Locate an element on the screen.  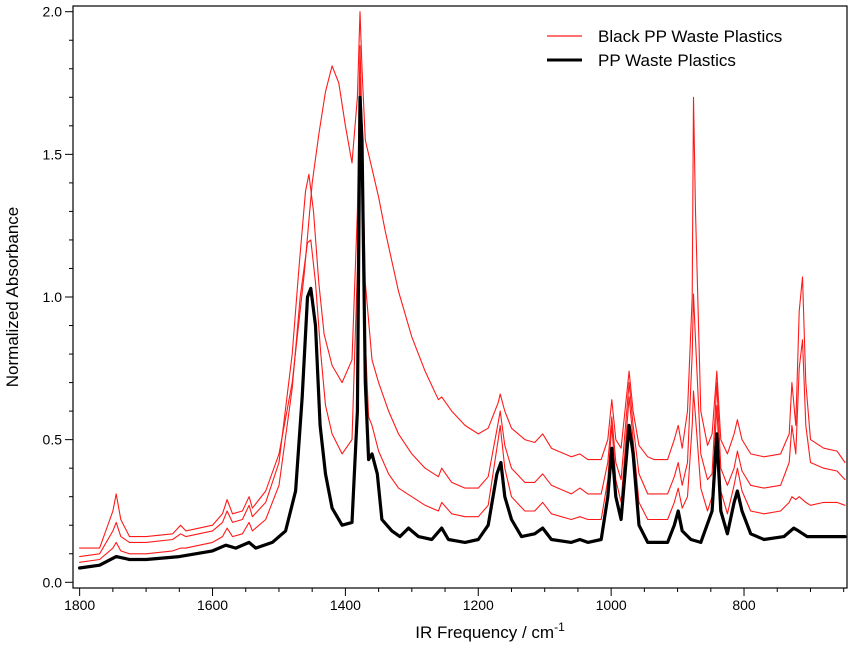
y-axis-label: Normalized Absorbance is located at coordinates (12, 297).